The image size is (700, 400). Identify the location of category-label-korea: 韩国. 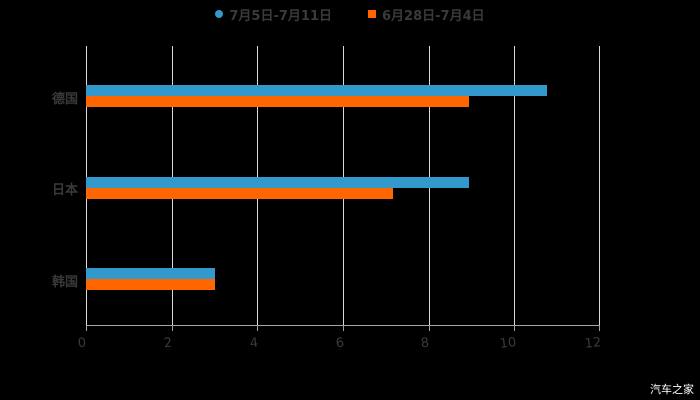
(64, 282).